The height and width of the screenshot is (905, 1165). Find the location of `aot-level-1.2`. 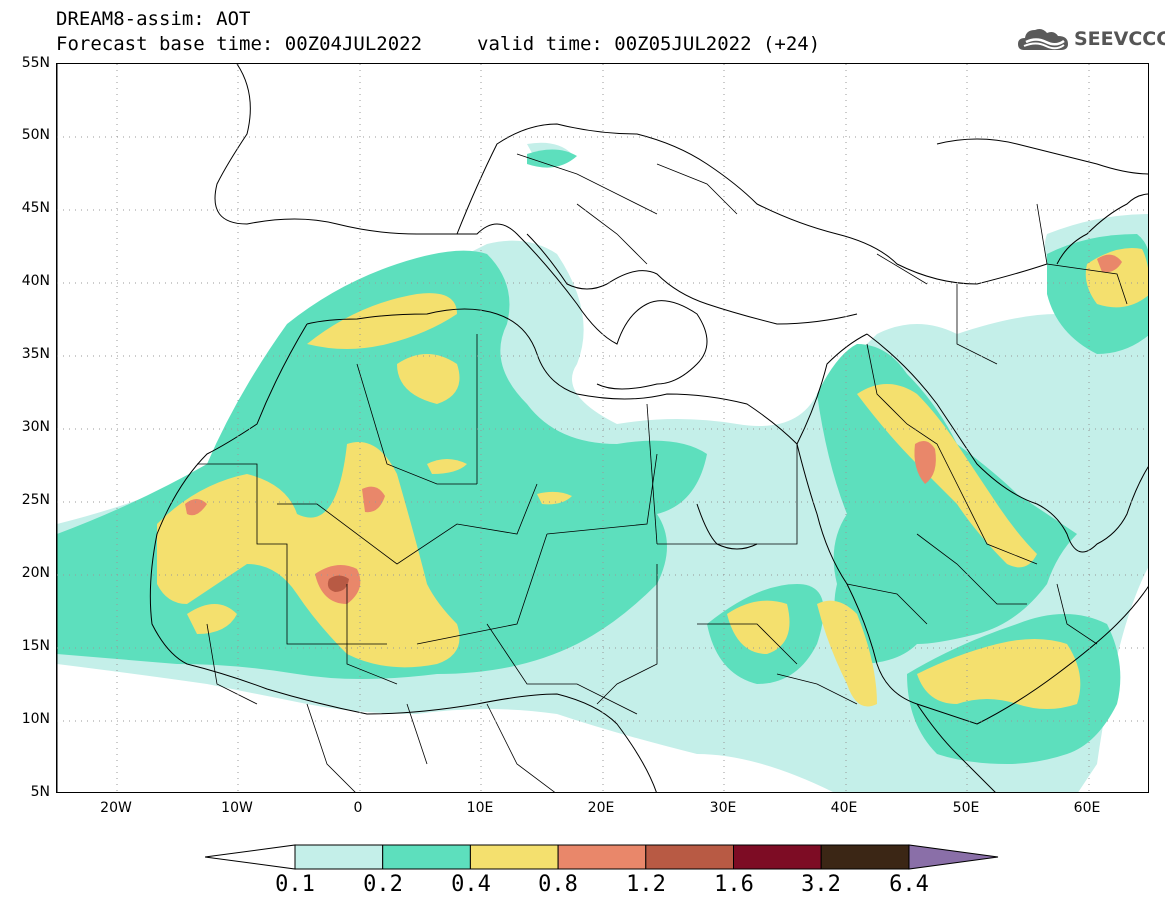

aot-level-1.2 is located at coordinates (338, 583).